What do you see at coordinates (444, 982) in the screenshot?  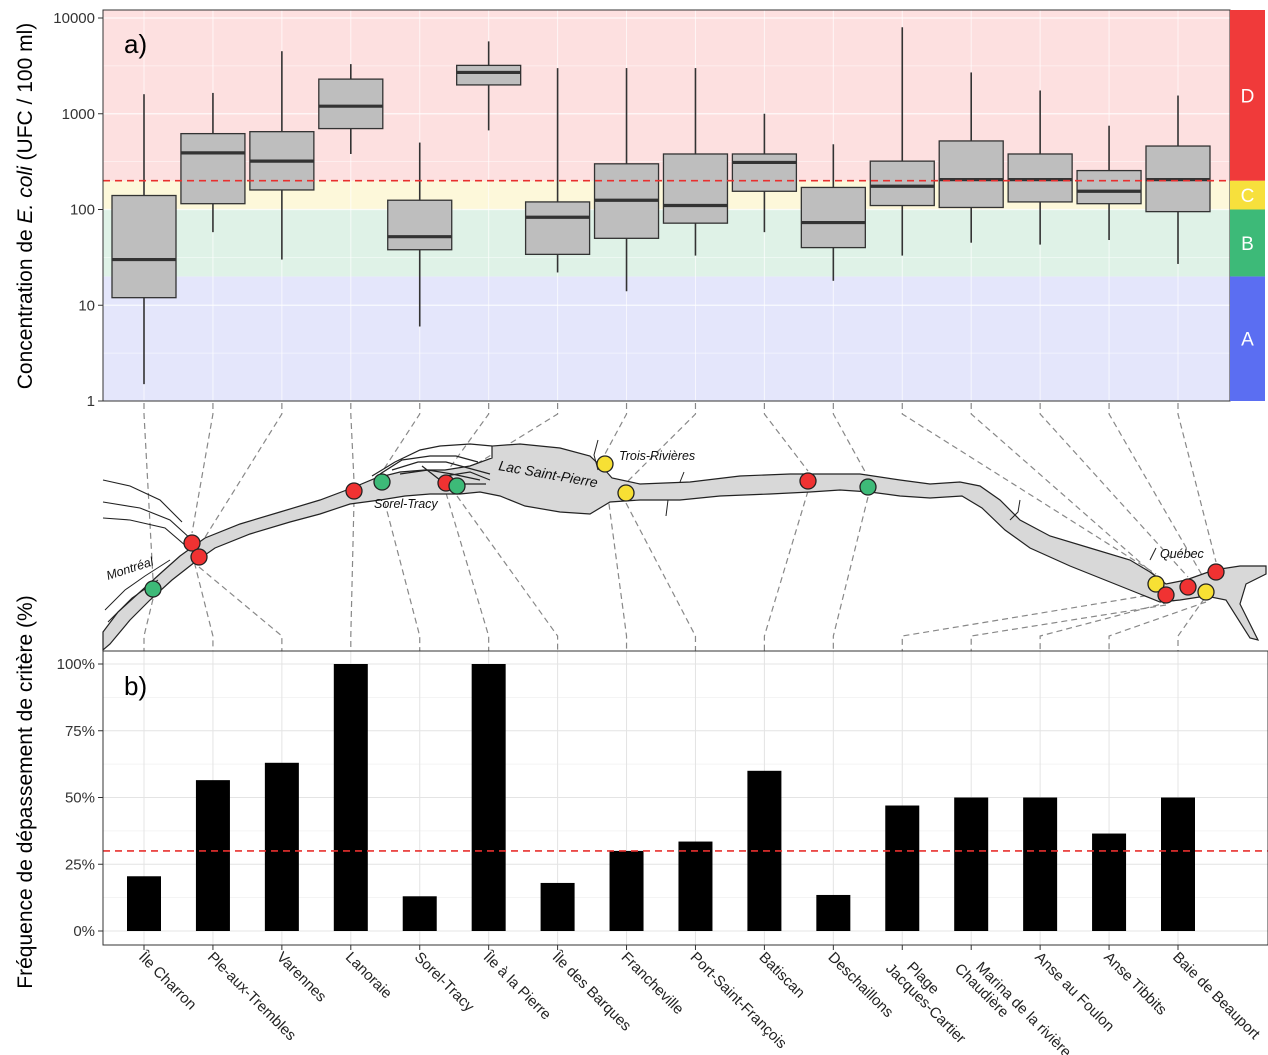 I see `x-category-label-line: Sorel-Tracy` at bounding box center [444, 982].